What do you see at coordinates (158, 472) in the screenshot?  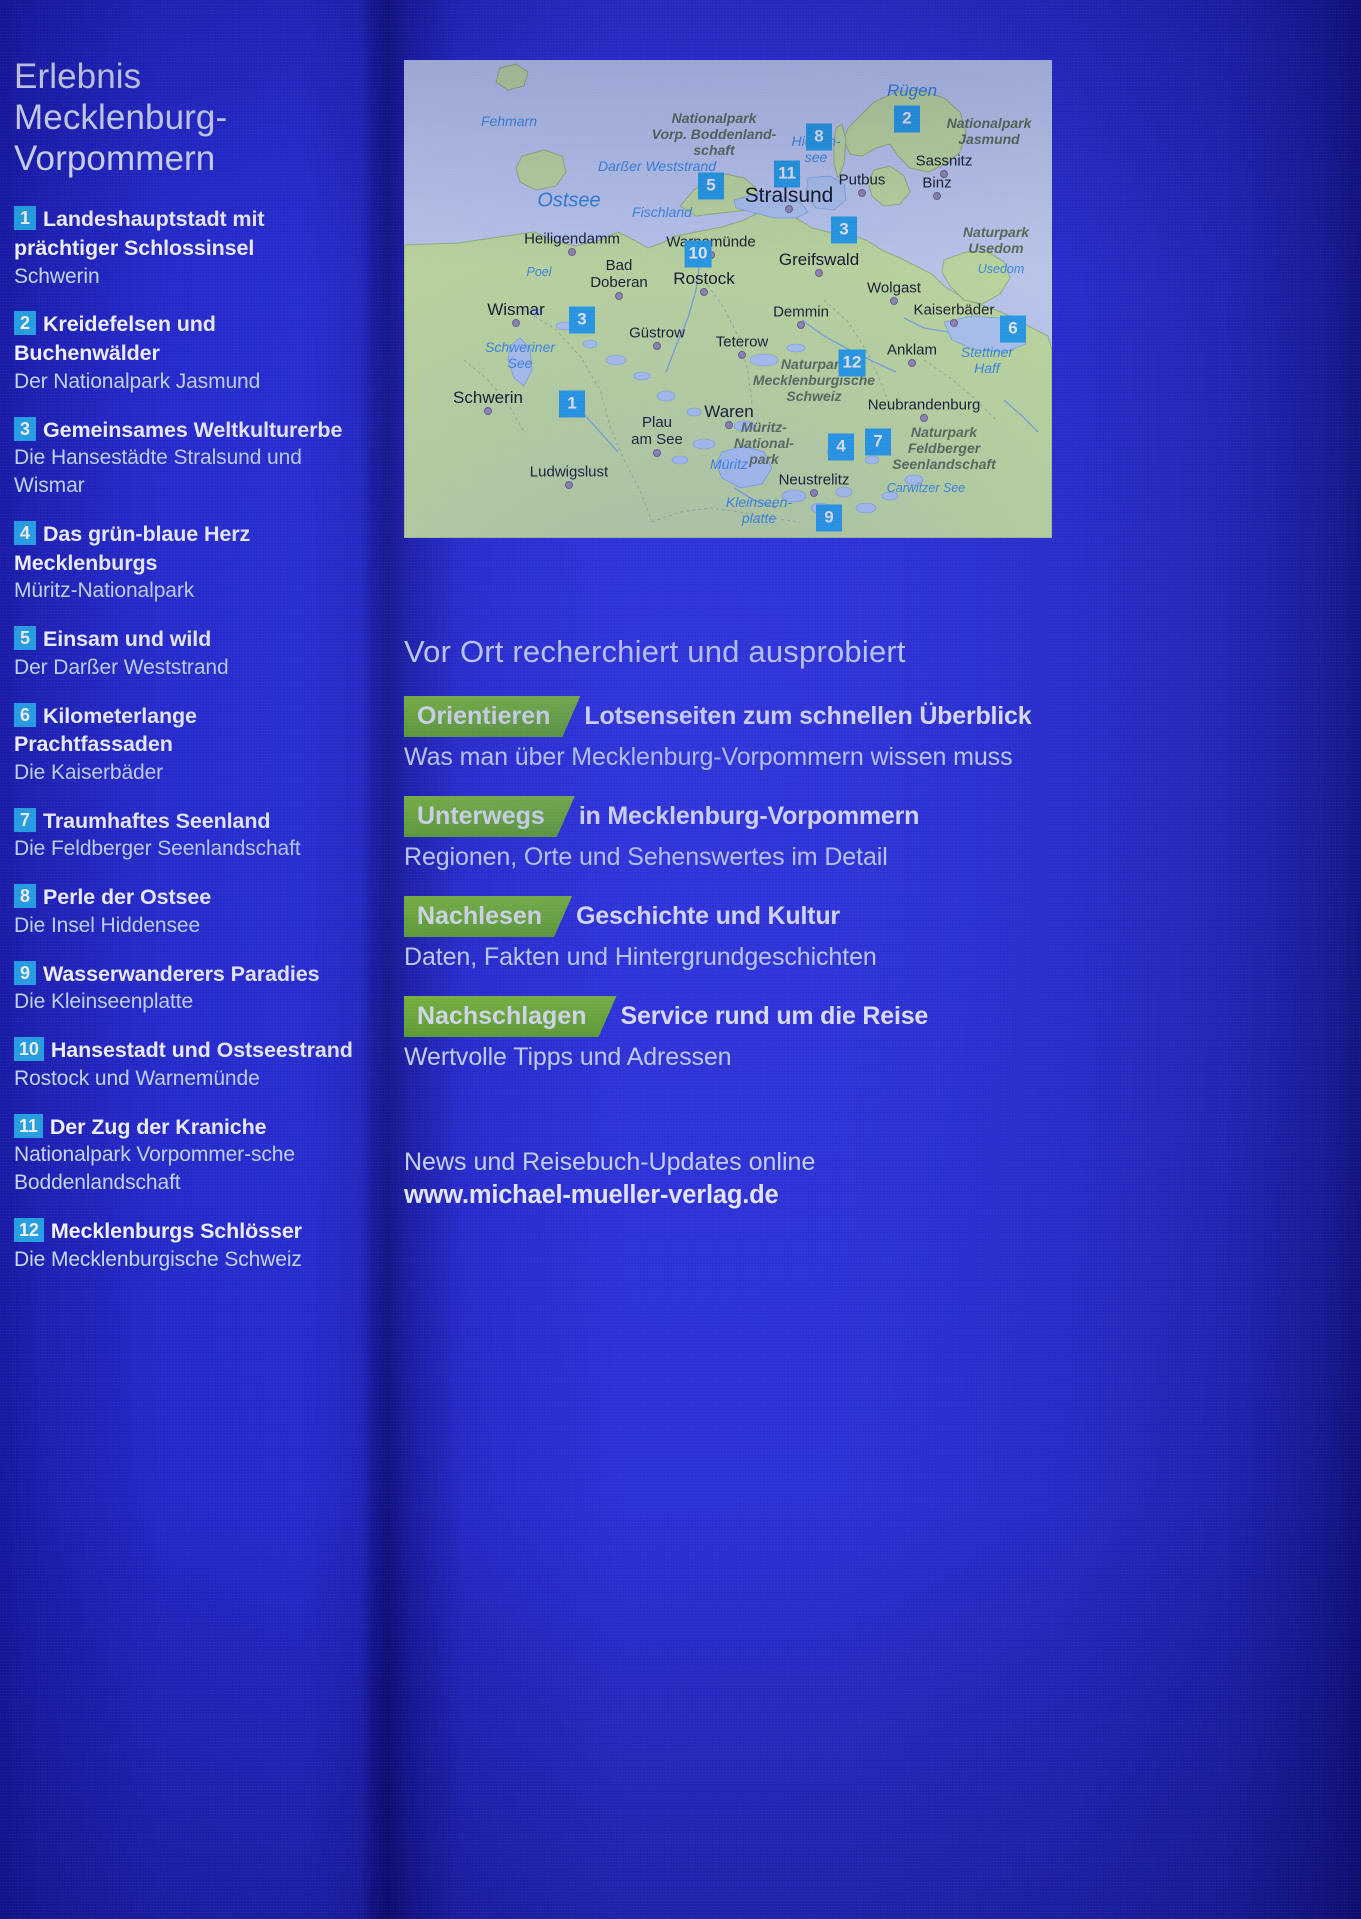 I see `highlight-subtitle: Die Hansestädte Stralsund und Wismar` at bounding box center [158, 472].